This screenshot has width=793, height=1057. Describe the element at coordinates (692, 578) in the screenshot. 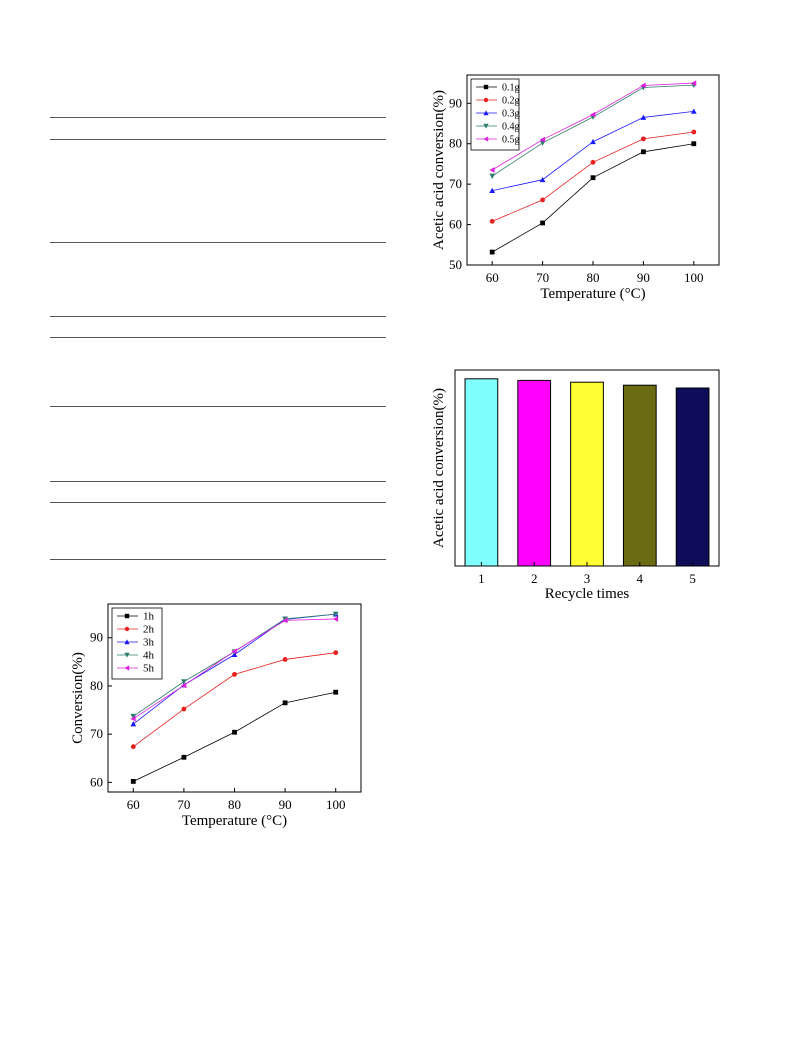

I see `x-tick-label: 5` at that location.